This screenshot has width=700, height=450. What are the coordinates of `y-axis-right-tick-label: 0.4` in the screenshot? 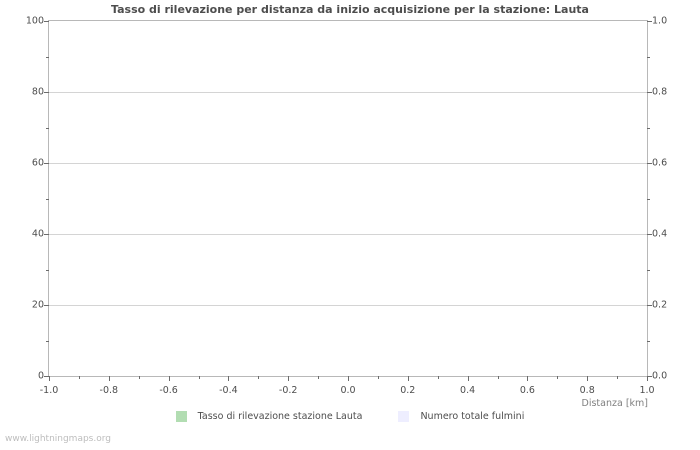 It's located at (660, 234).